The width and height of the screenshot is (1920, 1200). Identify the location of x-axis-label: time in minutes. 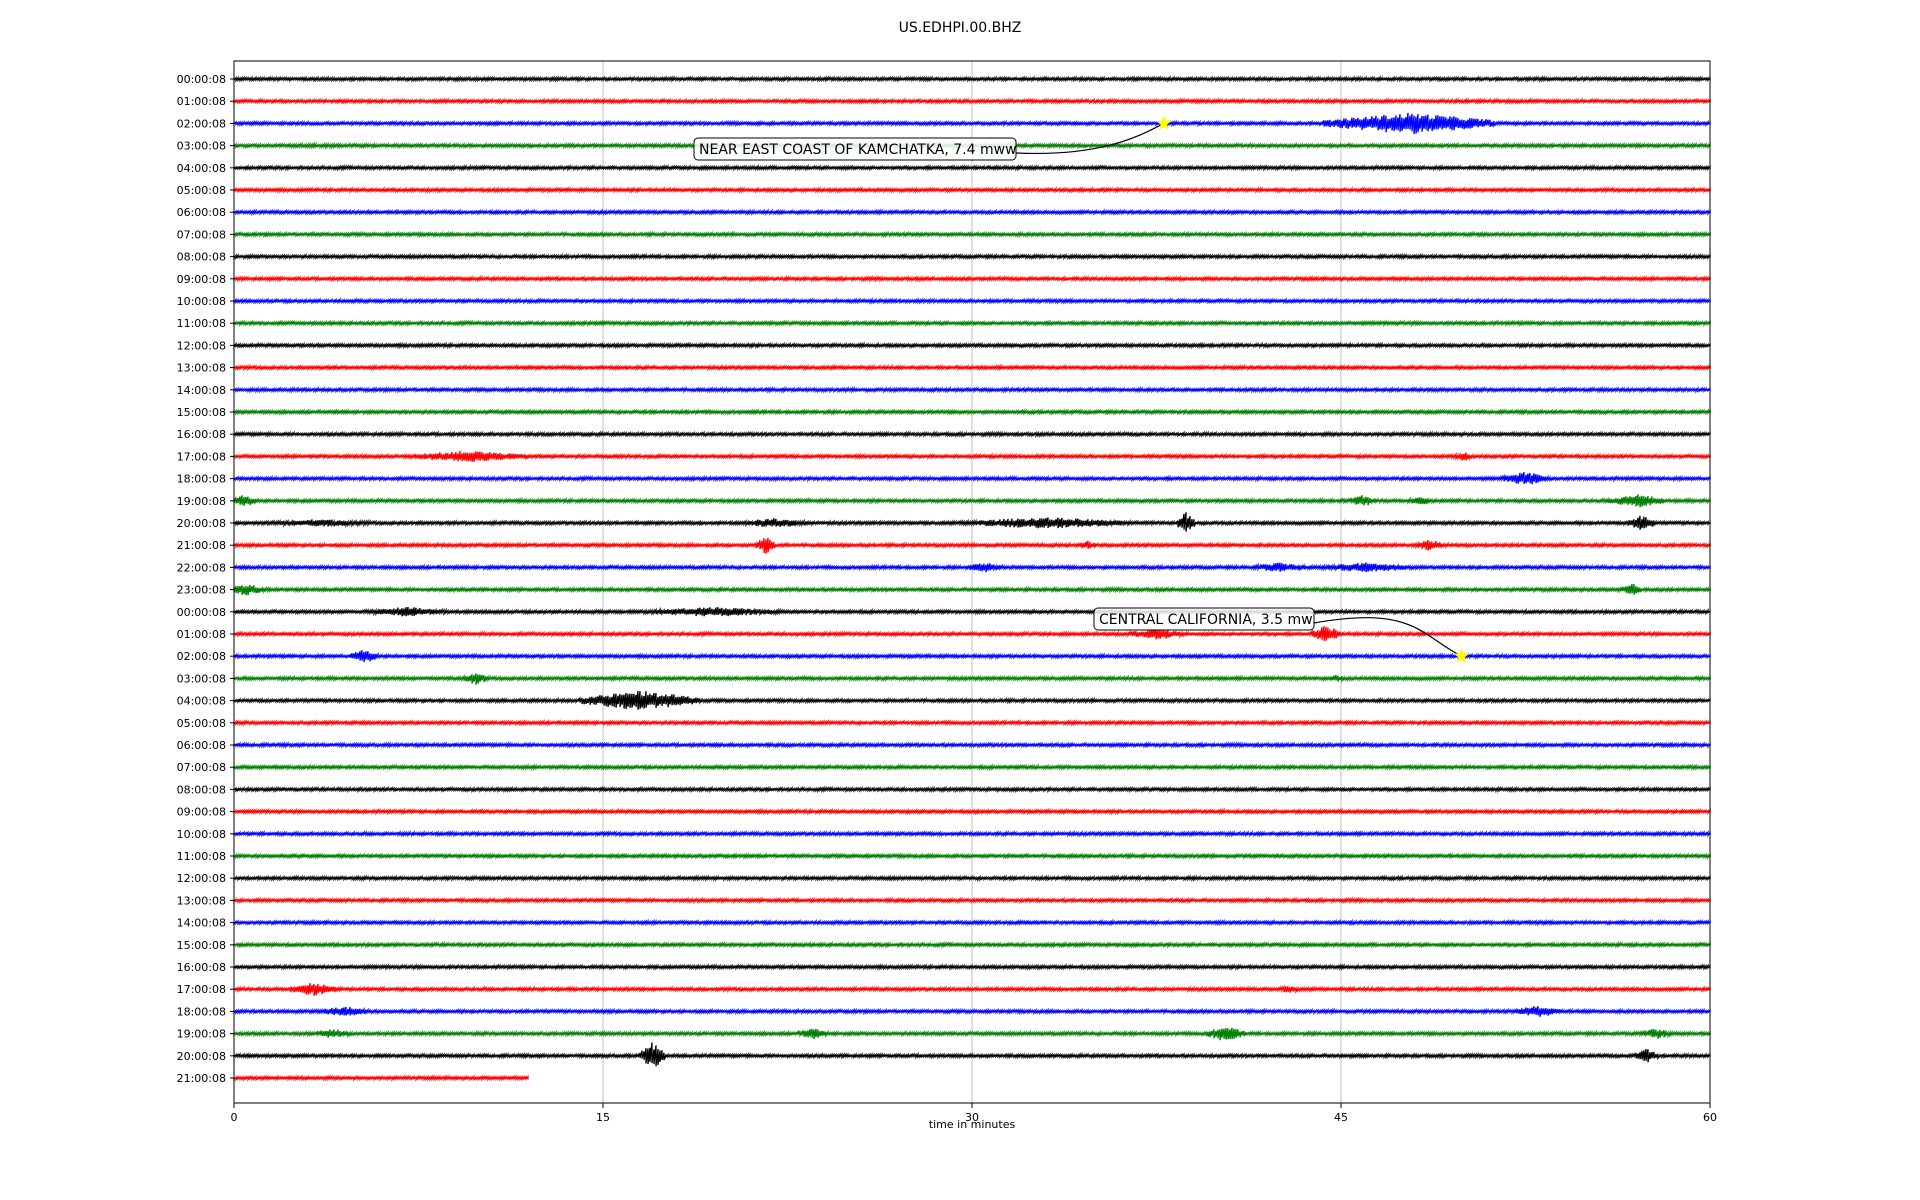
(972, 1124).